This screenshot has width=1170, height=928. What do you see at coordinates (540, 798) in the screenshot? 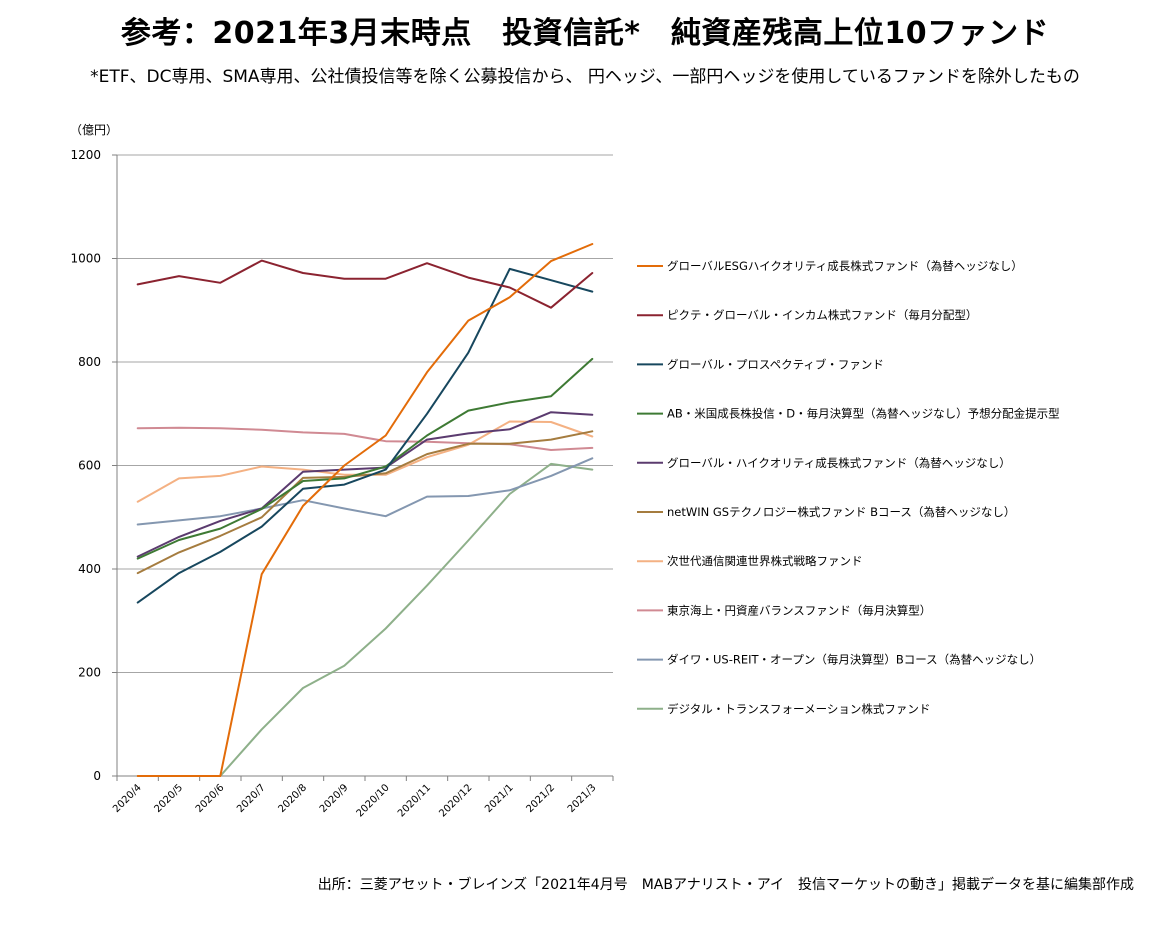
I see `x-tick-label: 2021/2` at bounding box center [540, 798].